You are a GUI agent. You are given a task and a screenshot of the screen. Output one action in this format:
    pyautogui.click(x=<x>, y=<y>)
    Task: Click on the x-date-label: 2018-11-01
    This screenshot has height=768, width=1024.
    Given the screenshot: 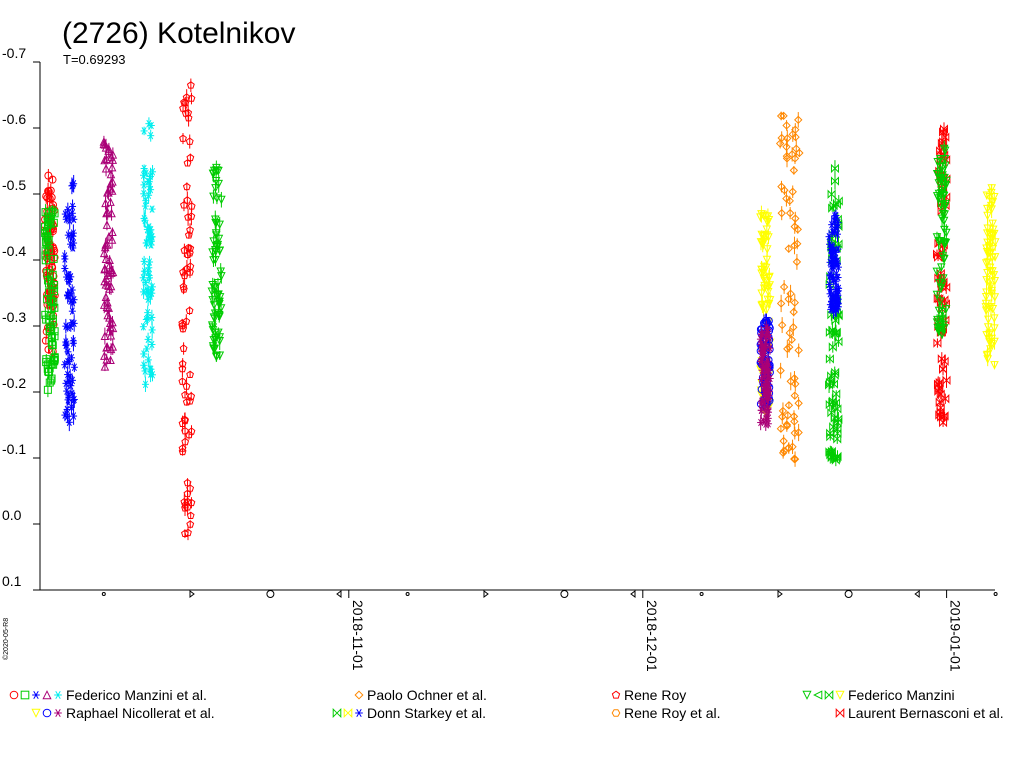 What is the action you would take?
    pyautogui.click(x=358, y=635)
    